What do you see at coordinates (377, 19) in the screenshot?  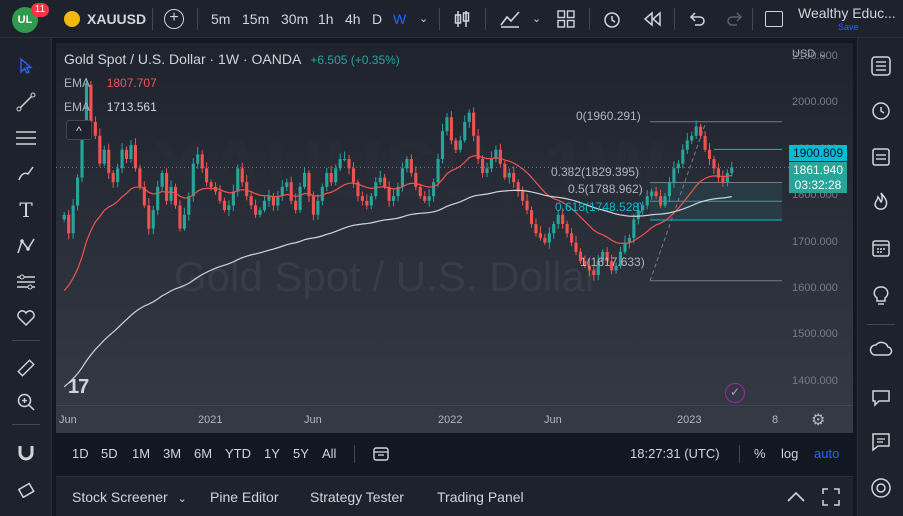 I see `interval-d: D` at bounding box center [377, 19].